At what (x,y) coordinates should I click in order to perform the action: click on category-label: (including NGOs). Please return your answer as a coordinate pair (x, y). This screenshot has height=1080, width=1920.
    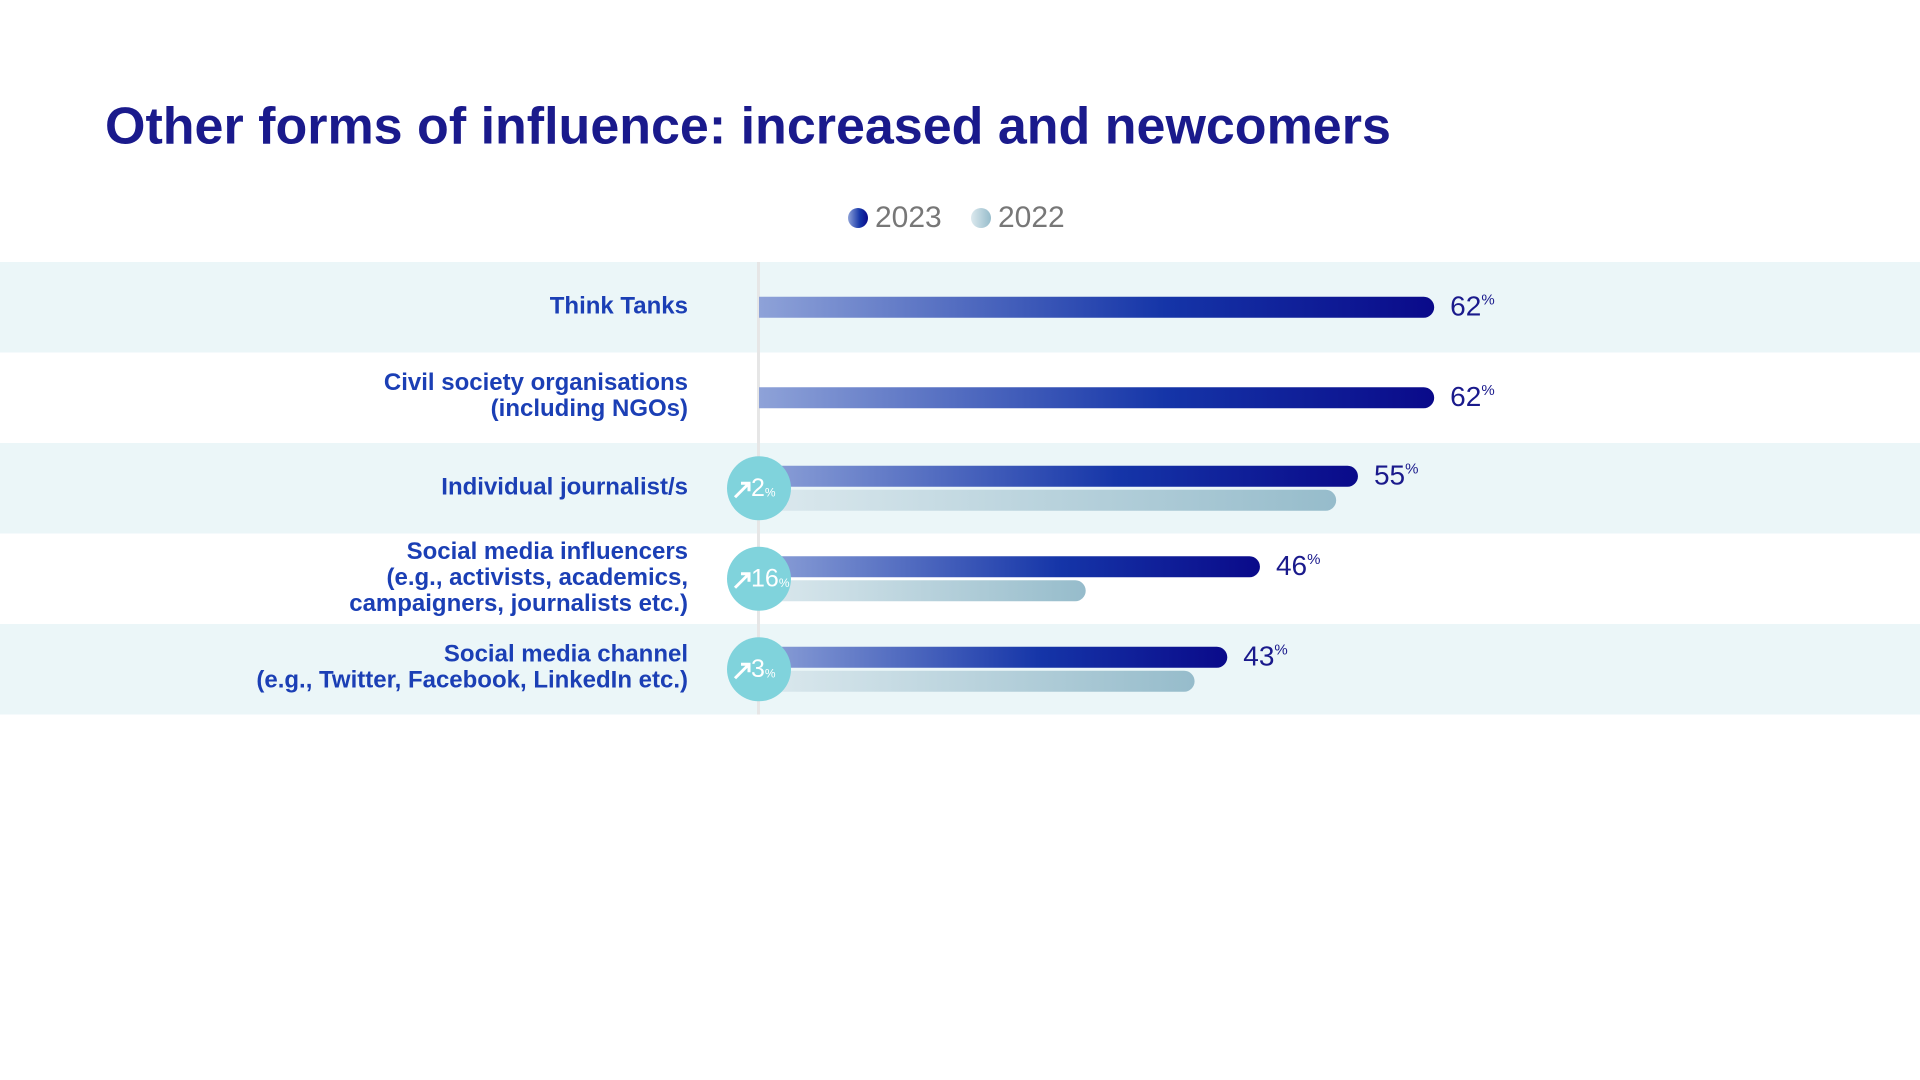
    Looking at the image, I should click on (589, 408).